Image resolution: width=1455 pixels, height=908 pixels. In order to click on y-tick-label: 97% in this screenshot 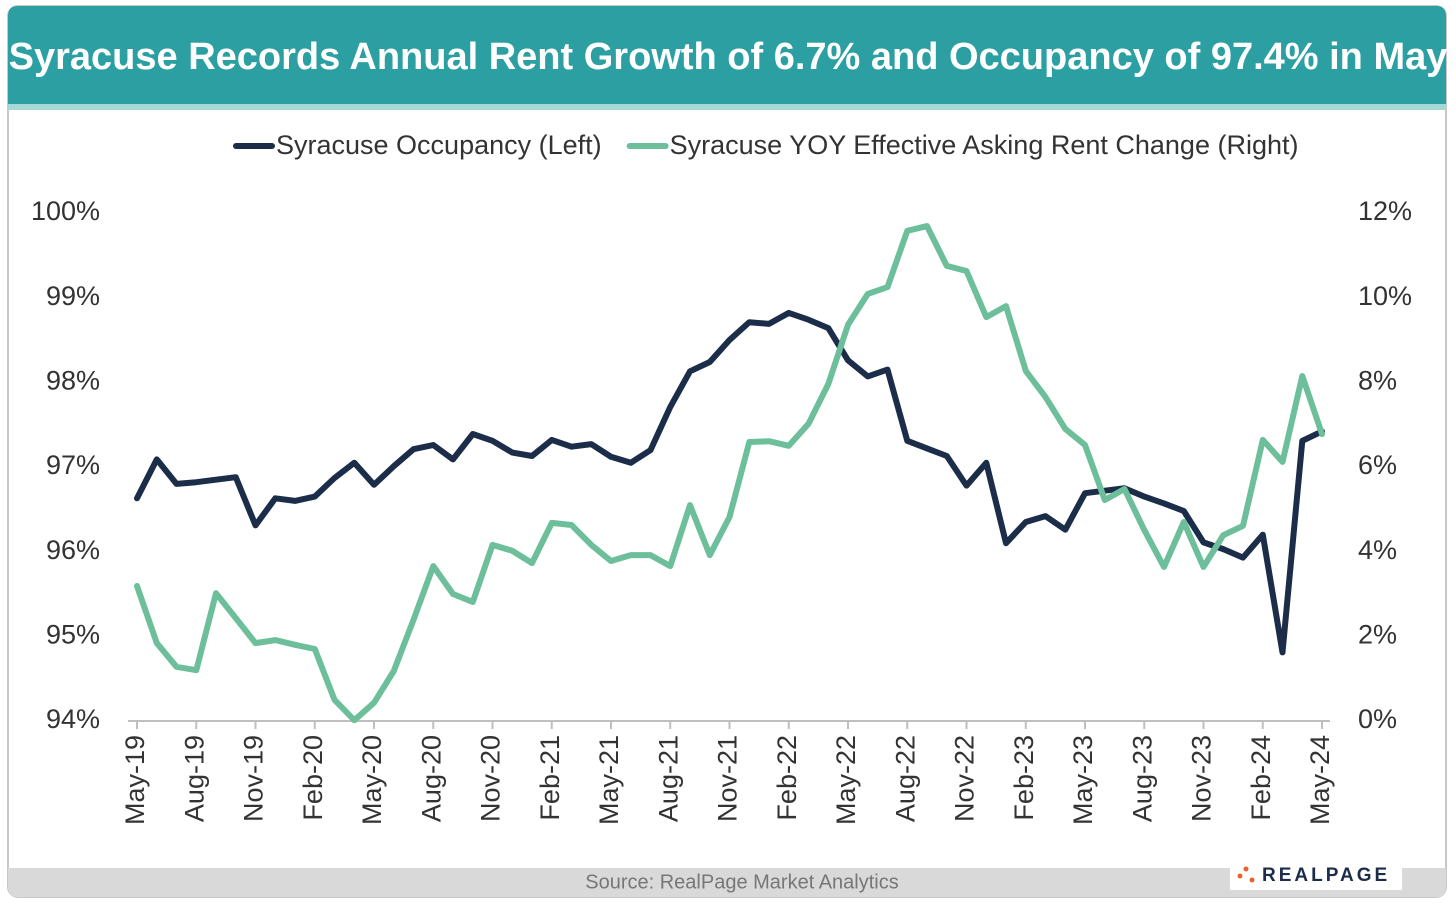, I will do `click(73, 465)`.